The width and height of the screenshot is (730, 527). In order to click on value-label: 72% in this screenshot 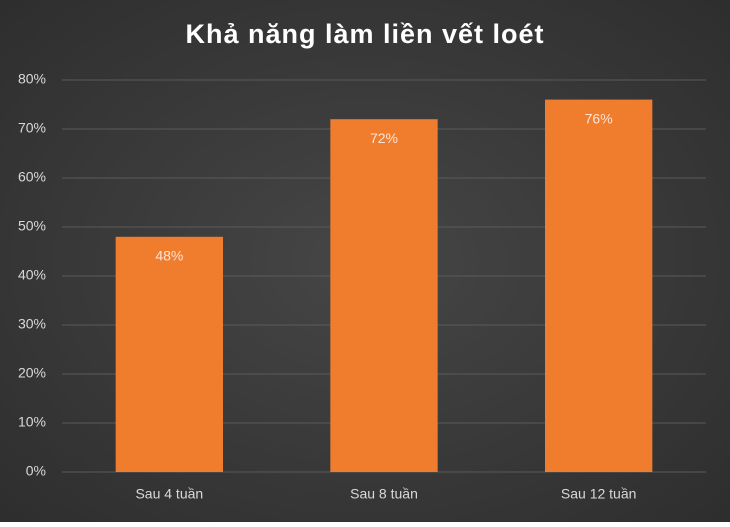, I will do `click(384, 138)`.